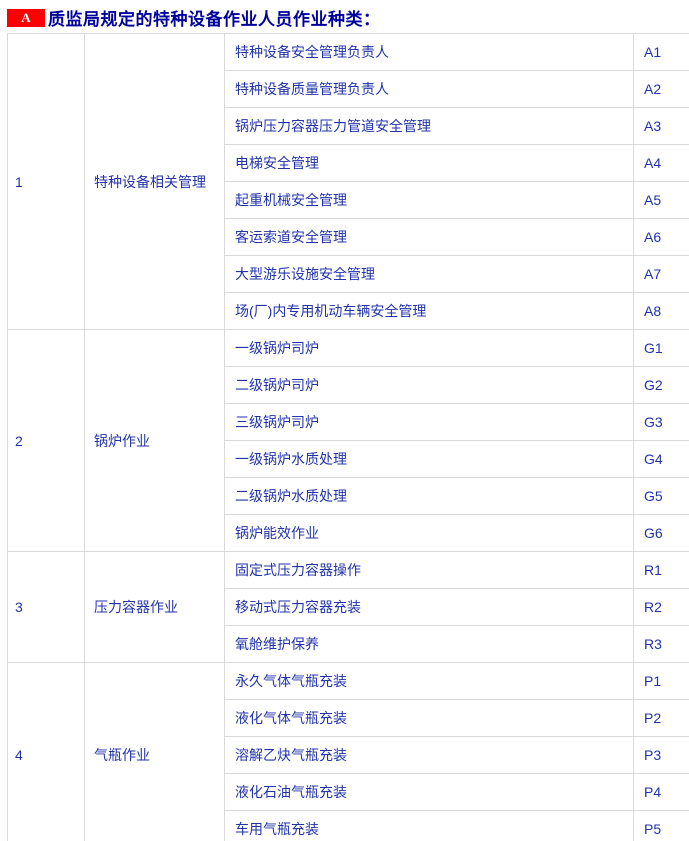 Image resolution: width=689 pixels, height=841 pixels. What do you see at coordinates (429, 348) in the screenshot?
I see `job-name-cell: 一级锅炉司炉` at bounding box center [429, 348].